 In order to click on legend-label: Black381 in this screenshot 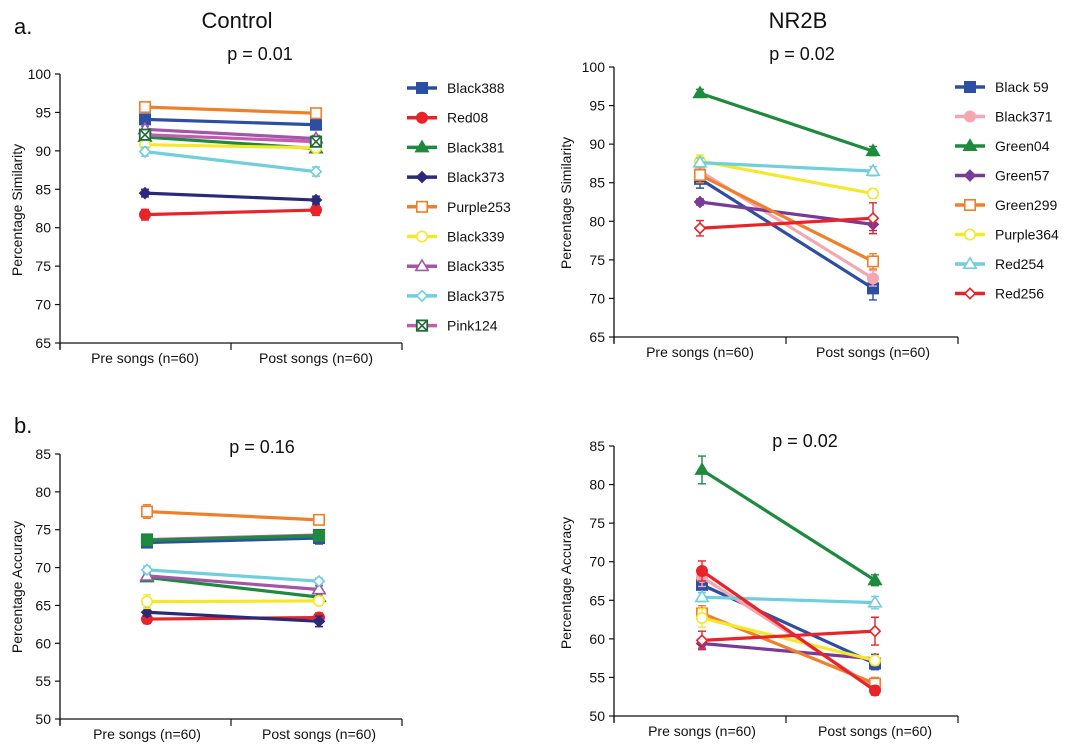, I will do `click(476, 147)`.